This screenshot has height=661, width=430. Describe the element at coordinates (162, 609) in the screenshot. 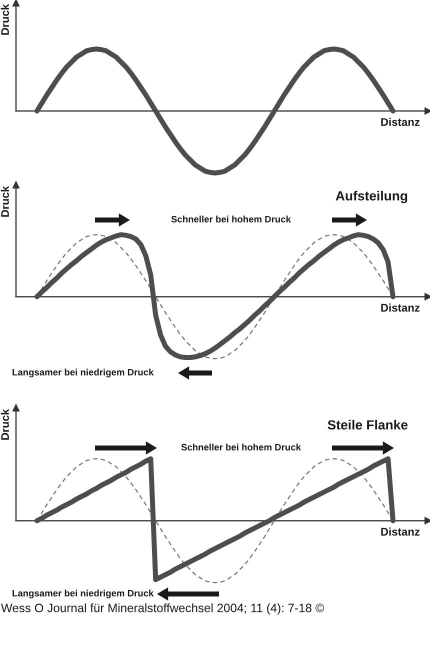

I see `text: Wess O Journal für Mineralstoffwechsel 2004; 11 (4): 7-18 ©` at that location.